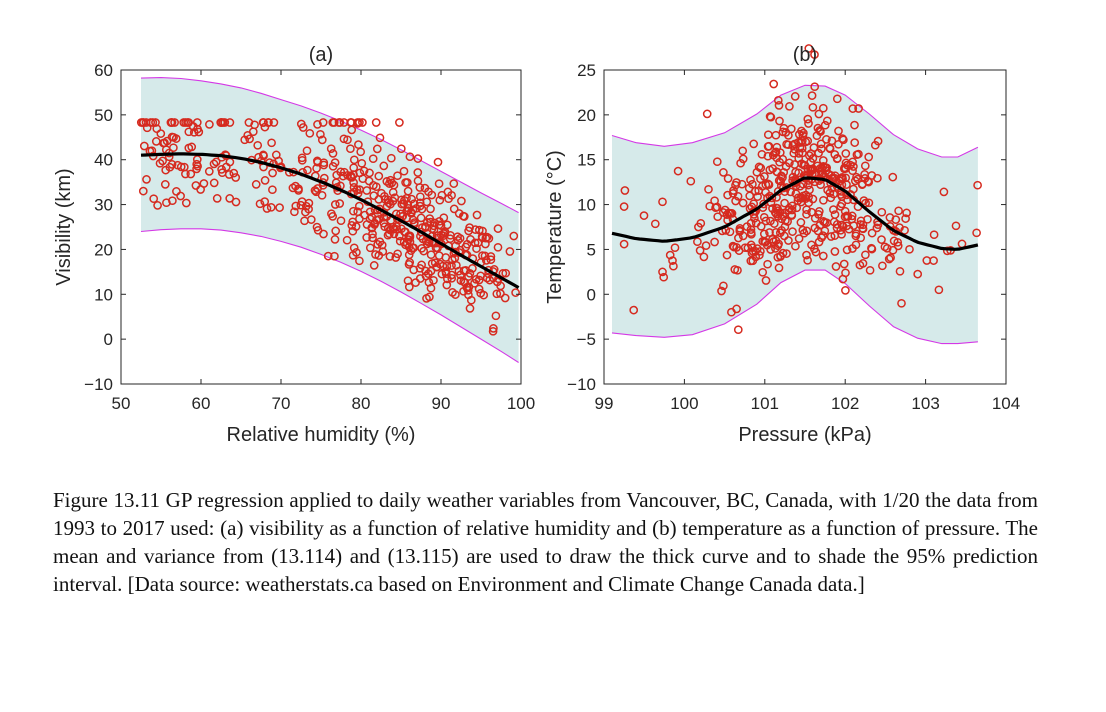 This screenshot has height=712, width=1106. I want to click on y-tick-label-b: 15, so click(586, 160).